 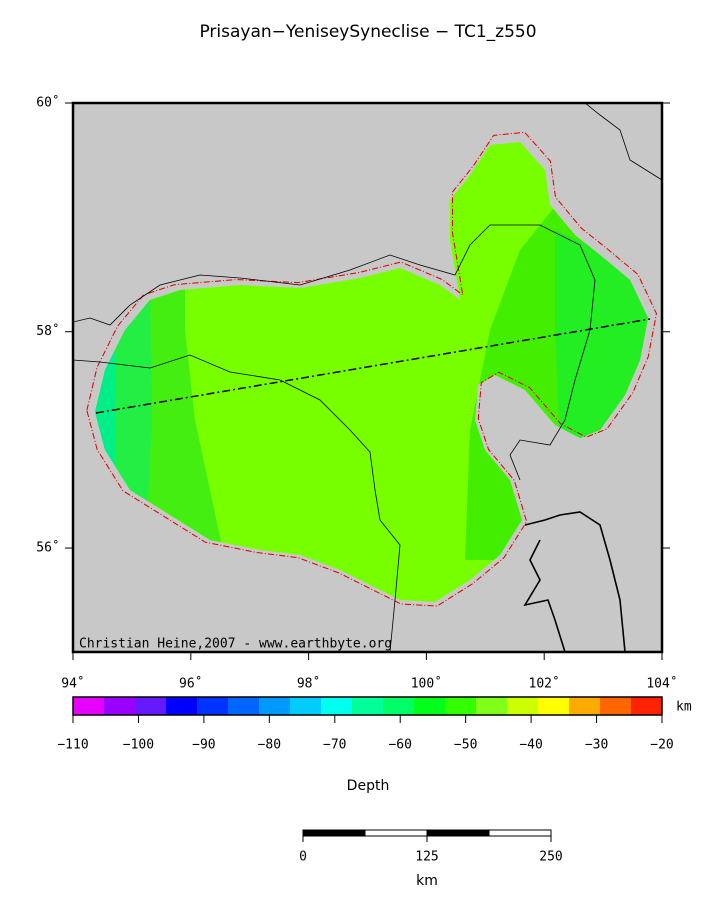 I want to click on colorbar: −110 −100 −90 −80 −70 −60 −50 −40 −30 −20, so click(x=365, y=724).